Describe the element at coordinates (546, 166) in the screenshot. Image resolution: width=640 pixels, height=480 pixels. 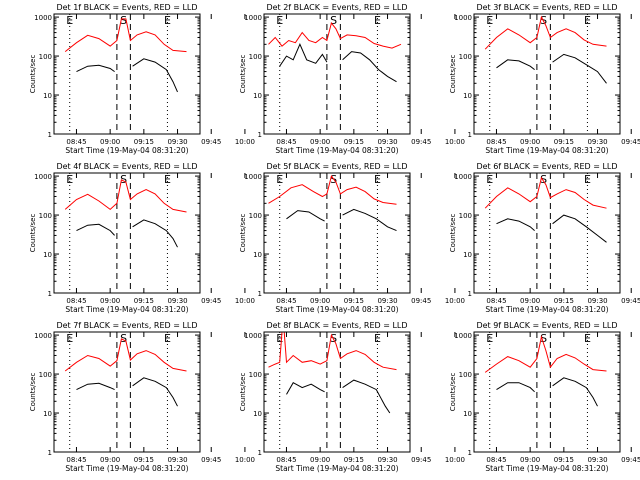
I see `panel-title: Det 6f BLACK = Events, RED = LLD` at that location.